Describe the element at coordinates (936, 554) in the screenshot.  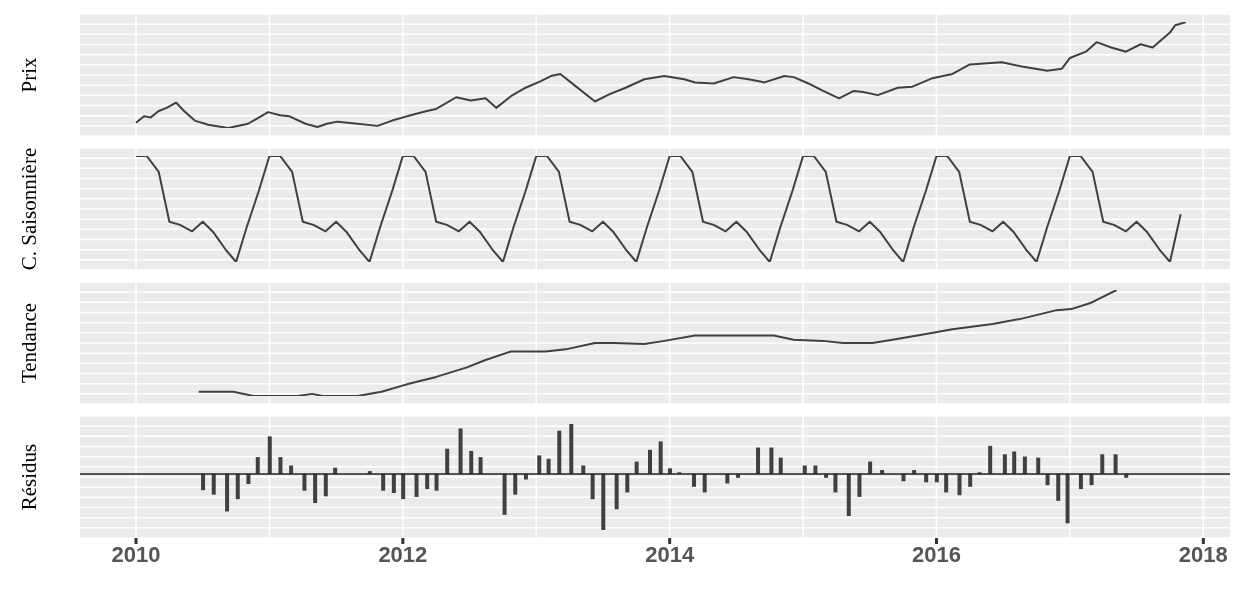
I see `x-tick-label: 2016` at that location.